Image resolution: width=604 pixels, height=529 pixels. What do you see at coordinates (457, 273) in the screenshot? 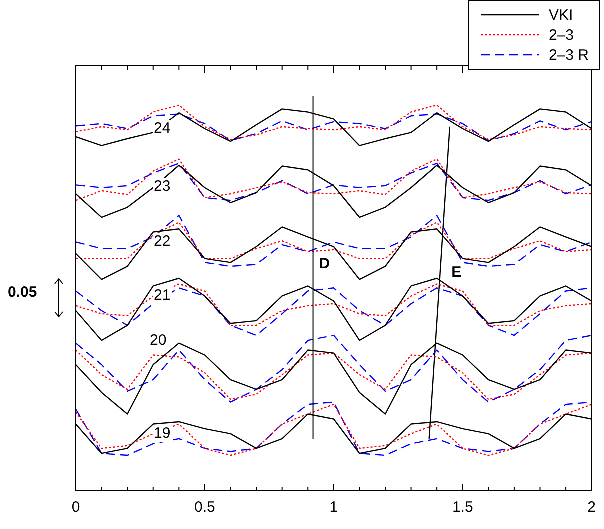
I see `annotation: E` at bounding box center [457, 273].